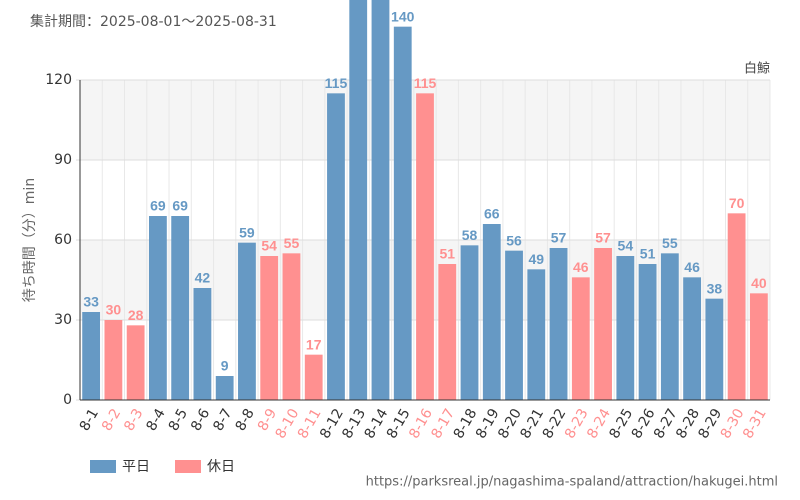 This screenshot has width=800, height=500. I want to click on value-label: 42, so click(203, 278).